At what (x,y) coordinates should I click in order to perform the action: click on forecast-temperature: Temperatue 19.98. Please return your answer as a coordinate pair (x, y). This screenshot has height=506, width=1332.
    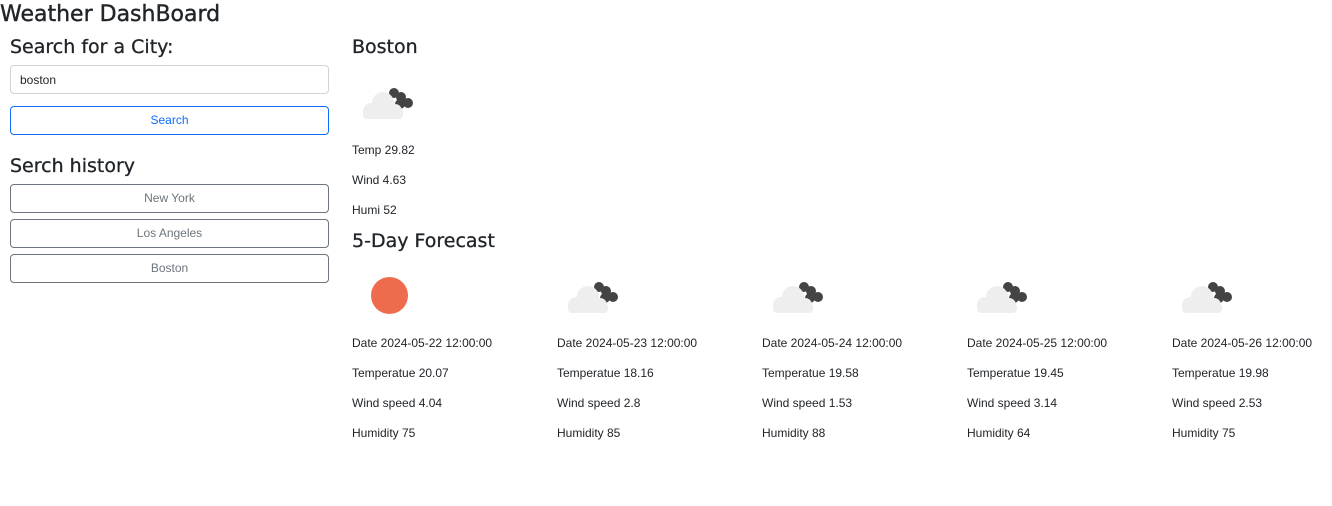
    Looking at the image, I should click on (1220, 373).